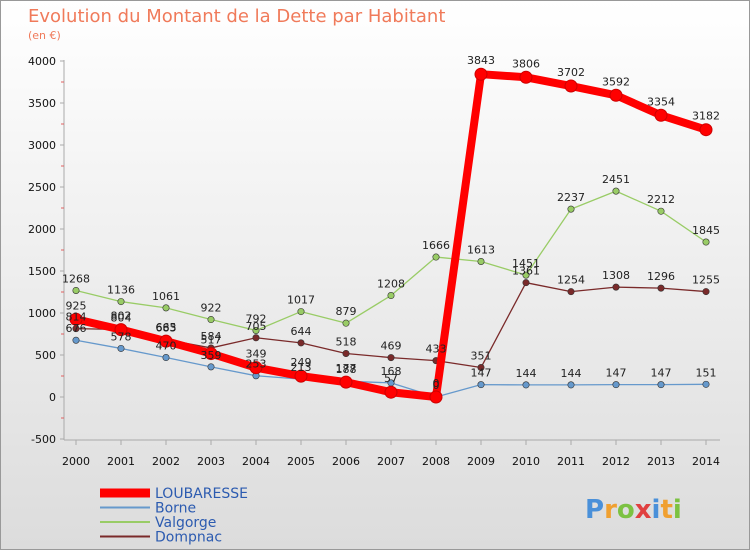 The image size is (750, 550). What do you see at coordinates (346, 368) in the screenshot?
I see `data-label: 177` at bounding box center [346, 368].